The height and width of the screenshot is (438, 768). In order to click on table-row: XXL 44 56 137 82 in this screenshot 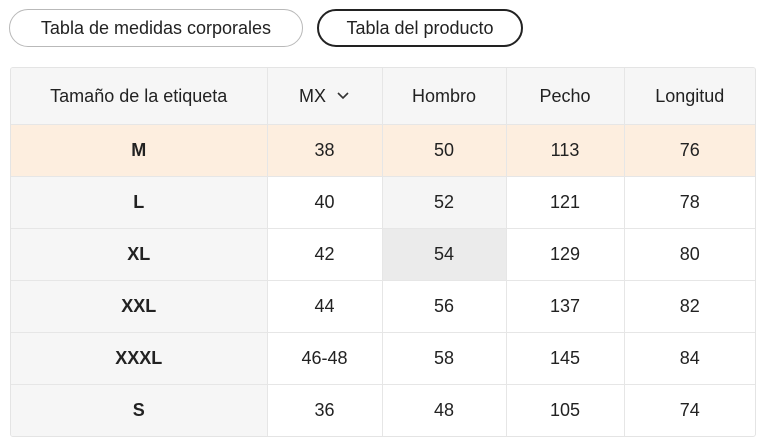, I will do `click(383, 306)`.